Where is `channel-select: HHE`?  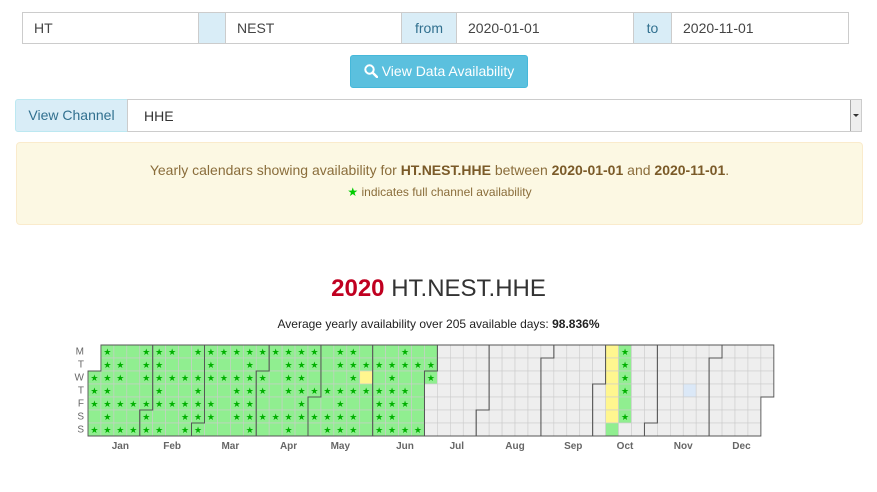 channel-select: HHE is located at coordinates (494, 115).